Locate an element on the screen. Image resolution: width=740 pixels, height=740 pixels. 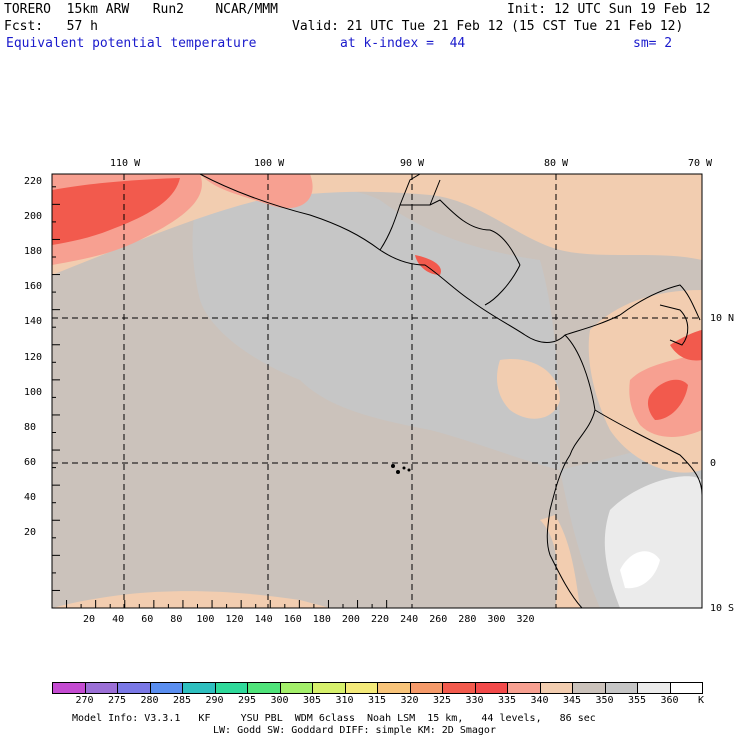
field-shading-360-andes is located at coordinates (640, 570).